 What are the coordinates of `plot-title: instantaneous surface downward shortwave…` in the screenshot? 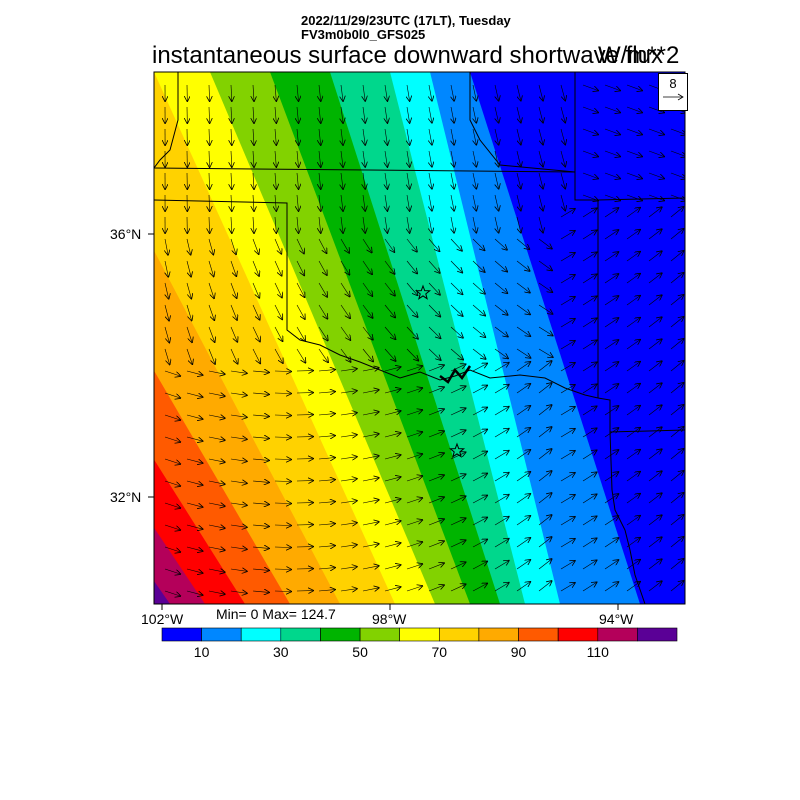 It's located at (407, 55).